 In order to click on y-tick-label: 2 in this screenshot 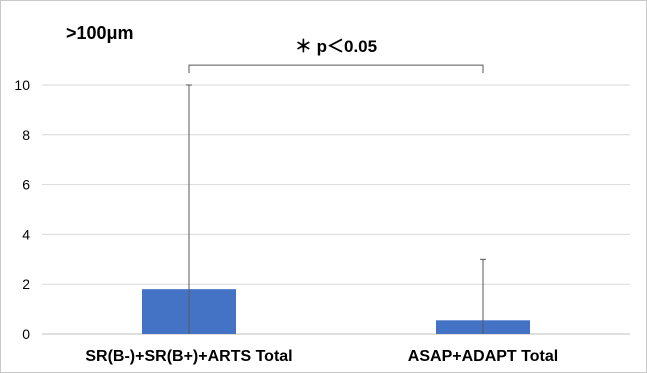, I will do `click(26, 284)`.